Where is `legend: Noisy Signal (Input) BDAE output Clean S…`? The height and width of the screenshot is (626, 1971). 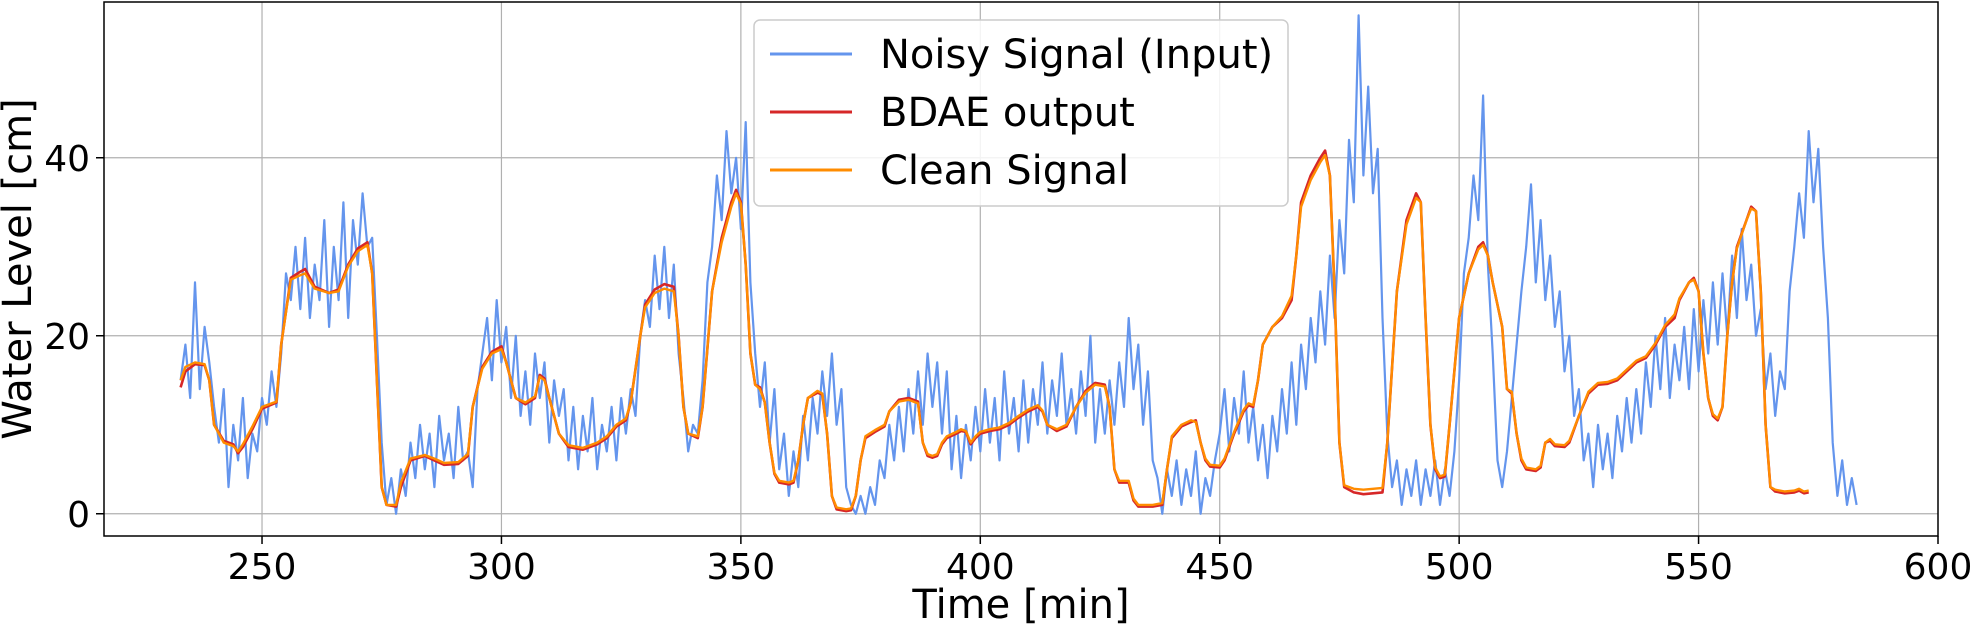 legend: Noisy Signal (Input) BDAE output Clean S… is located at coordinates (1021, 113).